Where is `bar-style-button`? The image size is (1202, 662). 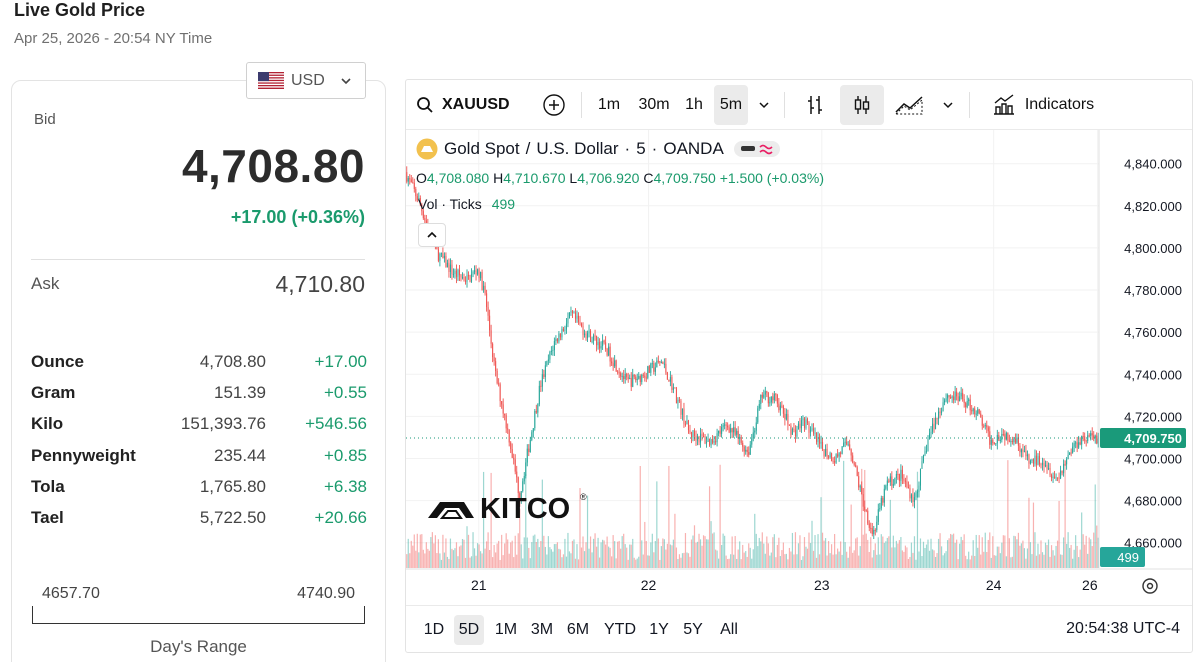
bar-style-button is located at coordinates (815, 105).